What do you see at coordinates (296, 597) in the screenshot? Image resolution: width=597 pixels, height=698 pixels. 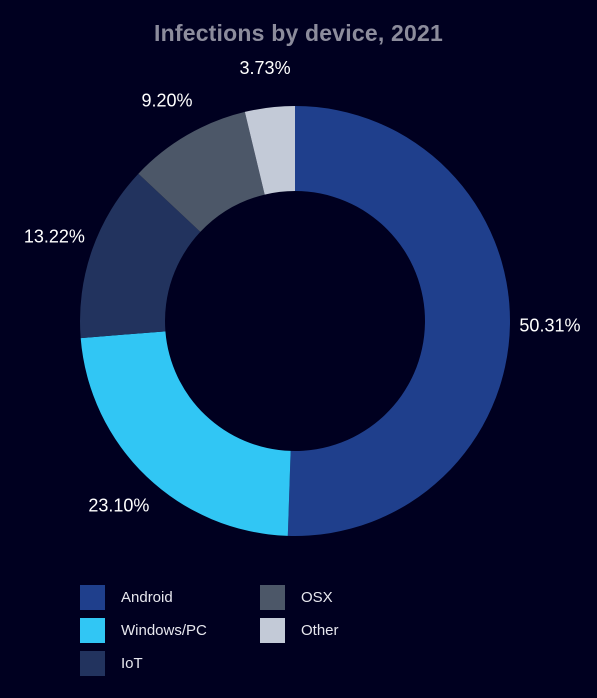 I see `legend-item-osx: OSX` at bounding box center [296, 597].